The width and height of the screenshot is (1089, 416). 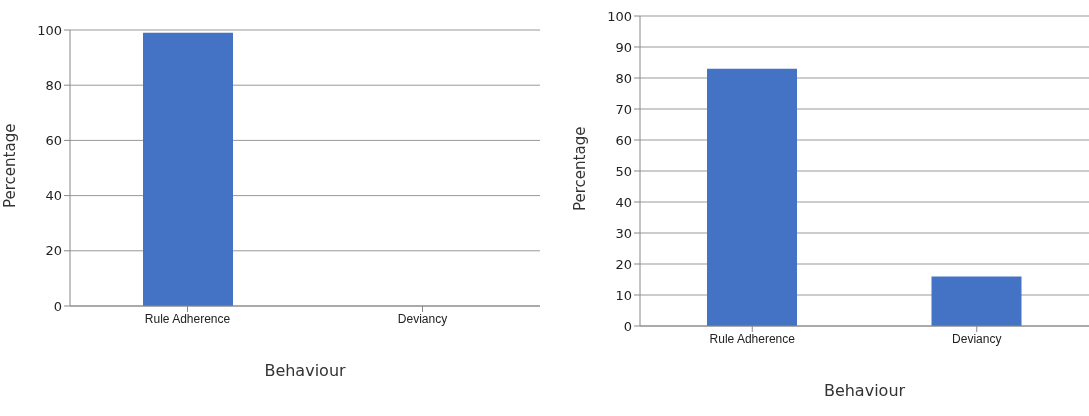 I want to click on y-tick-label: 30, so click(x=623, y=233).